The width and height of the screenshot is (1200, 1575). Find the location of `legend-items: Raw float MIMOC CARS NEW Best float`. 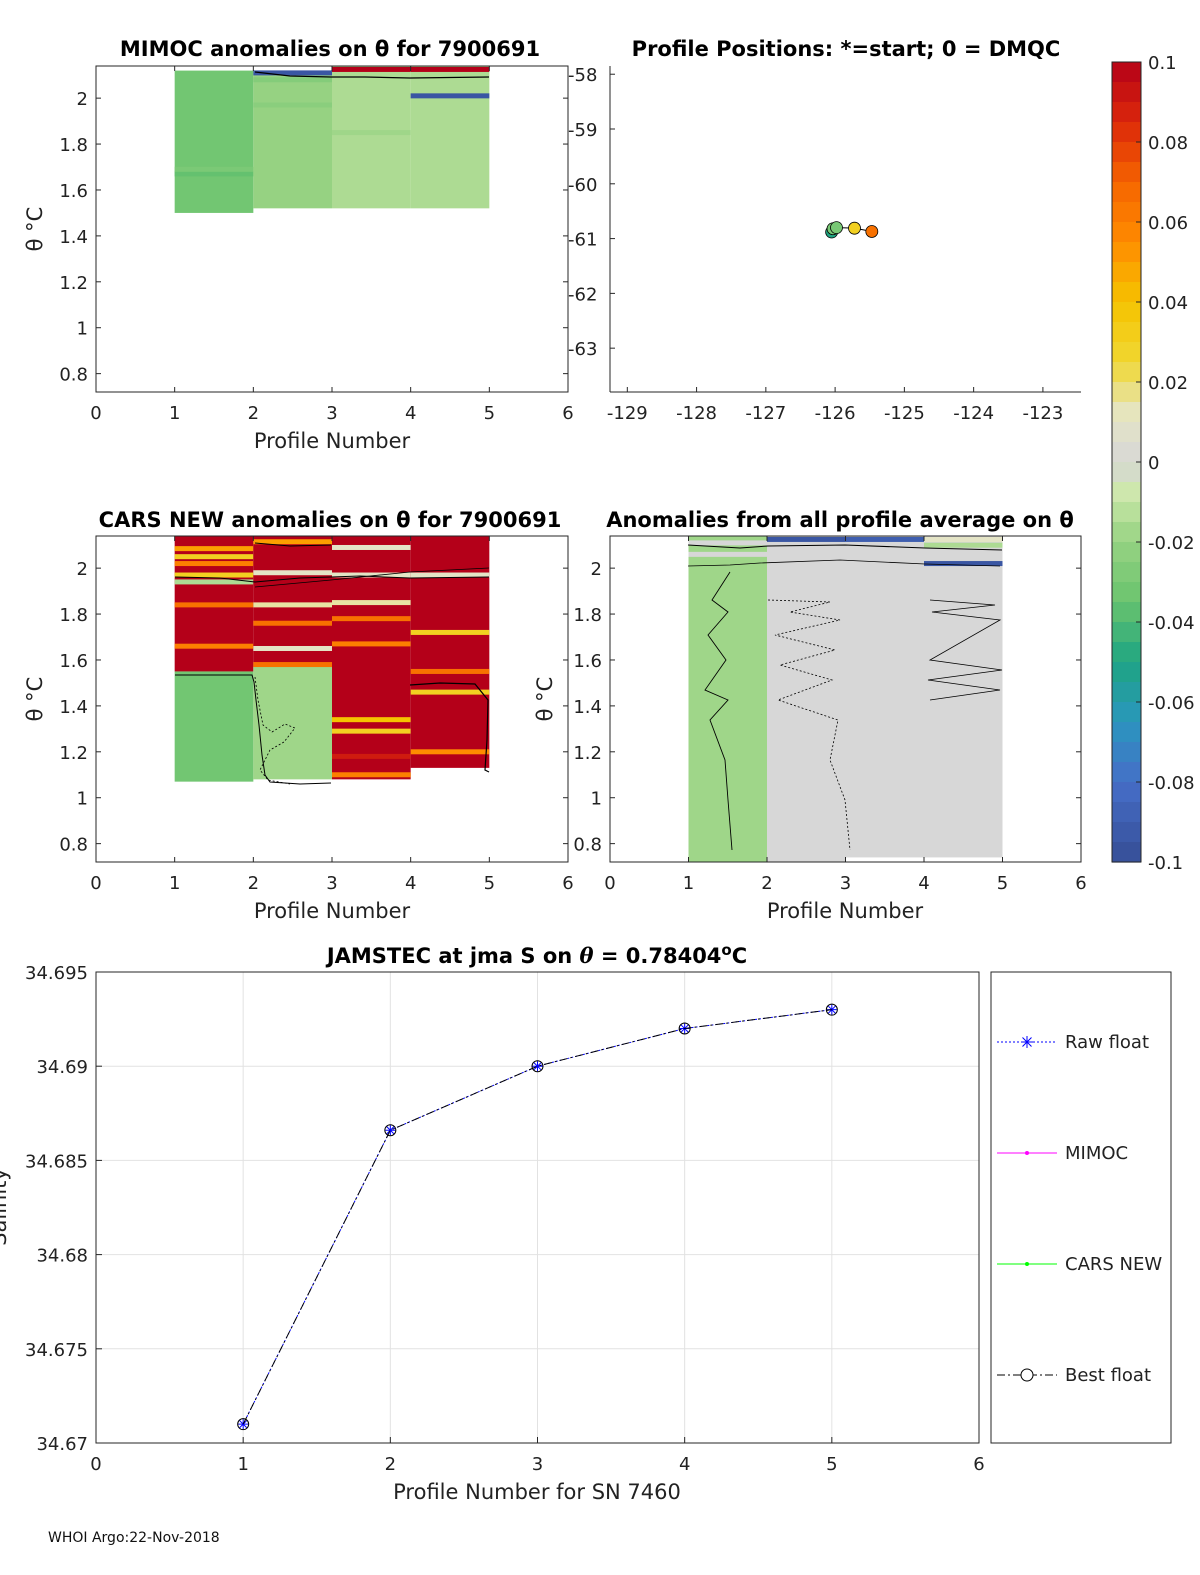

legend-items: Raw float MIMOC CARS NEW Best float is located at coordinates (1079, 1209).